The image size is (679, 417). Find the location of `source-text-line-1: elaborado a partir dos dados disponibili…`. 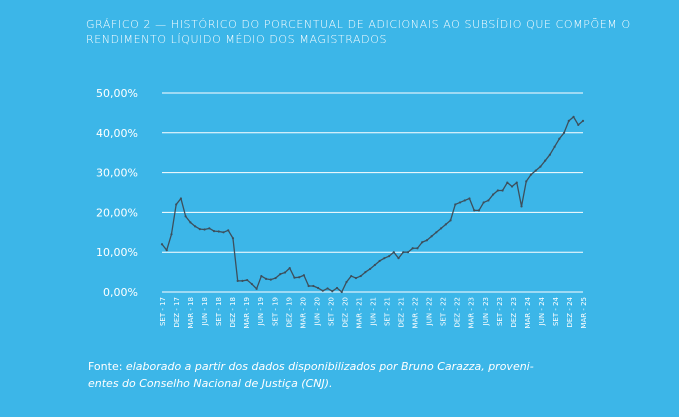

source-text-line-1: elaborado a partir dos dados disponibili… is located at coordinates (329, 366).